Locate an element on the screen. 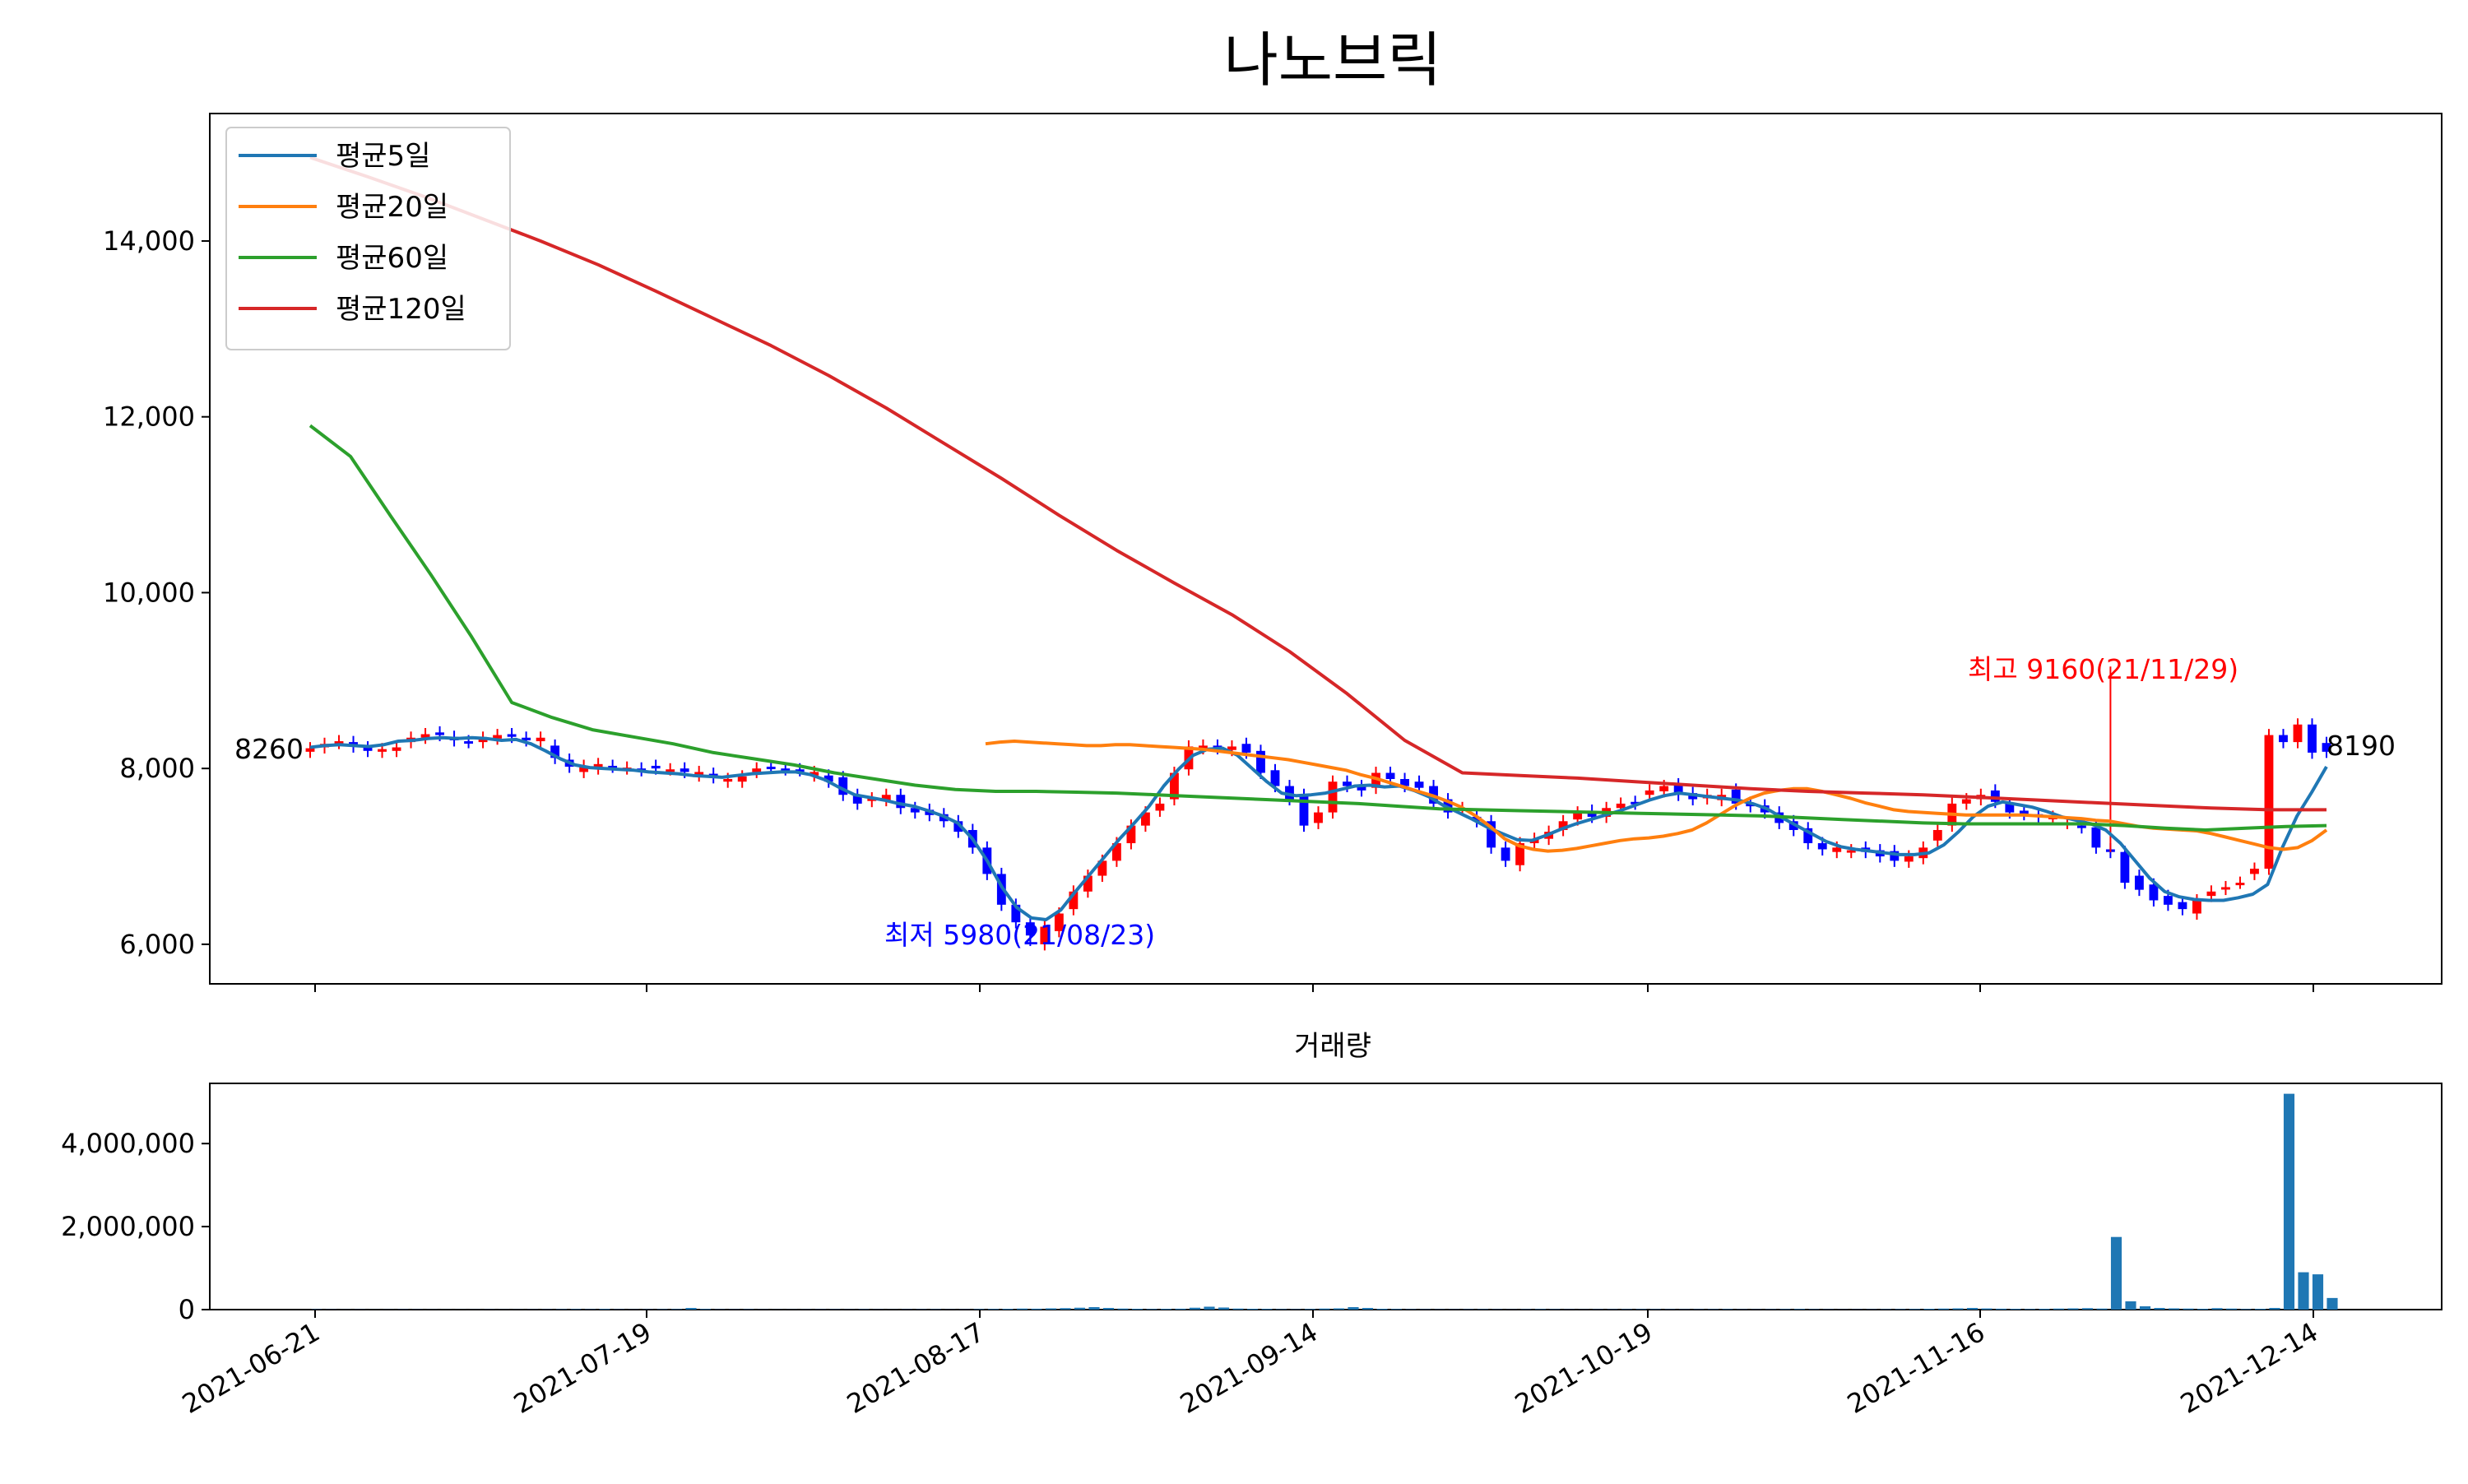 This screenshot has width=2468, height=1484. price-y-tick-label: 12,000 is located at coordinates (149, 417).